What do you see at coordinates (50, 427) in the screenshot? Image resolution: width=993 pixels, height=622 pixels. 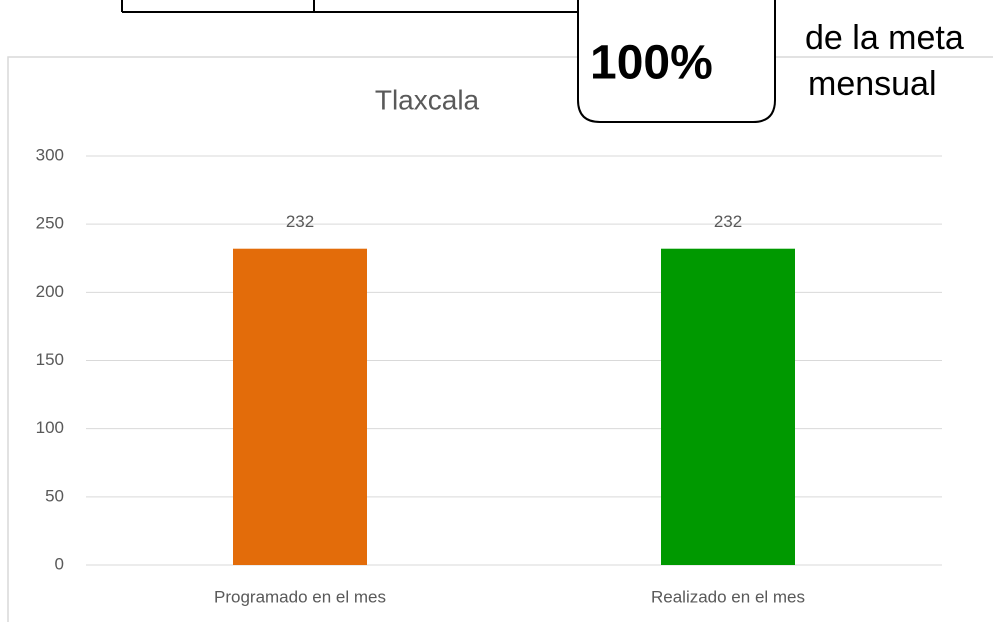 I see `y-tick-label: 100` at bounding box center [50, 427].